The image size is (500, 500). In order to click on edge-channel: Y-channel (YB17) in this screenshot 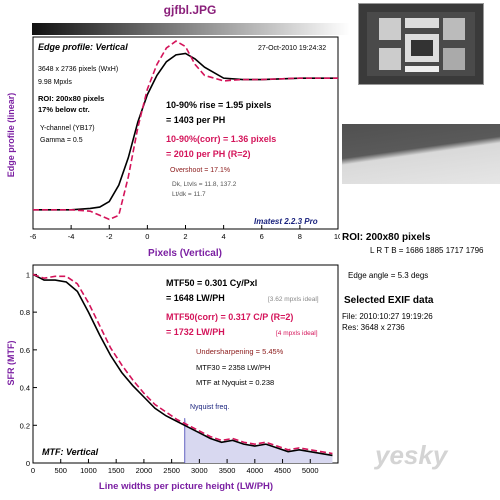, I will do `click(67, 128)`.